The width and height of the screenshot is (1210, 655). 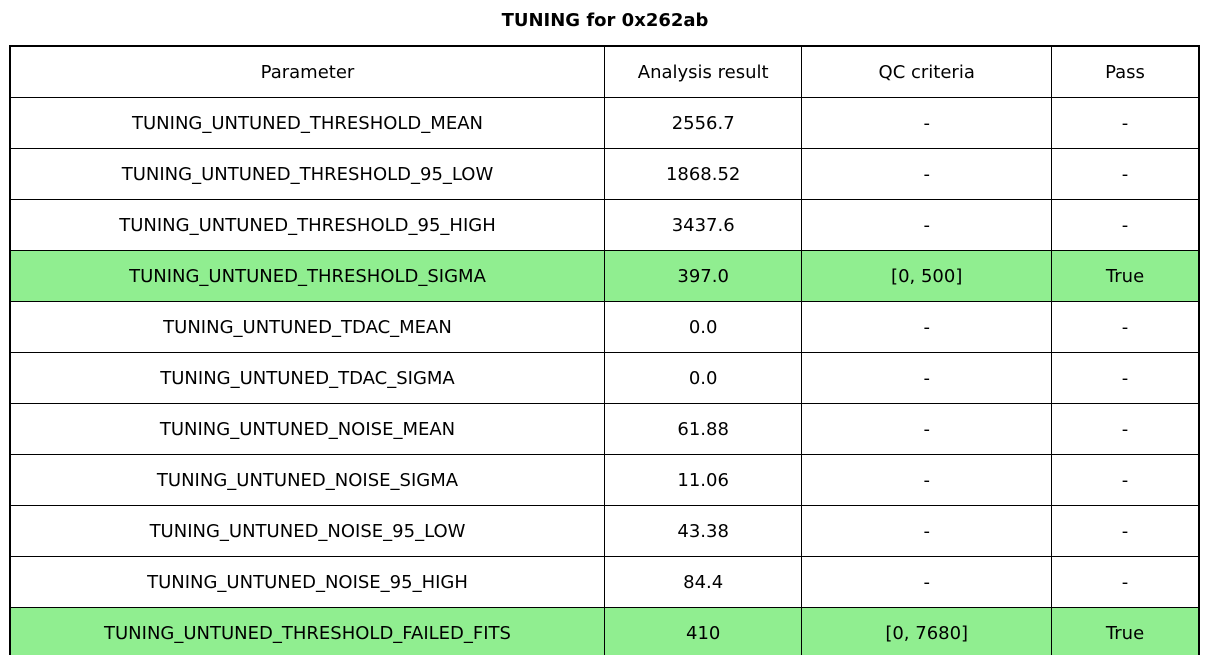 I want to click on table-row: TUNING_UNTUNED_THRESHOLD_95_HIGH 3437.6- -, so click(x=604, y=225).